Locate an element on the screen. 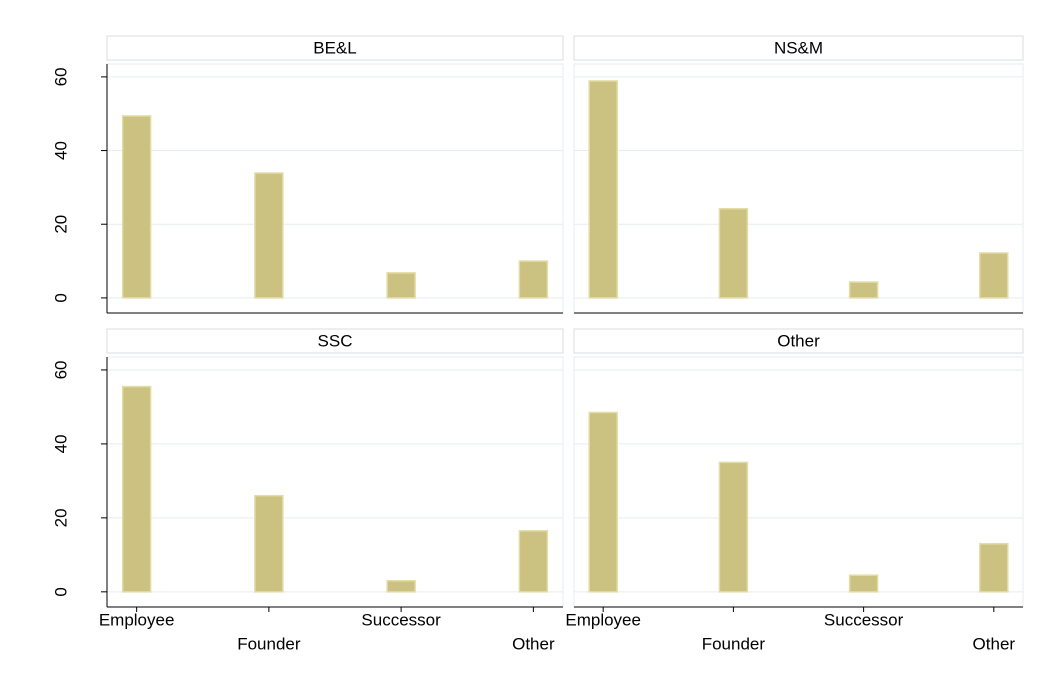 This screenshot has height=697, width=1058. panel-title: Other is located at coordinates (798, 340).